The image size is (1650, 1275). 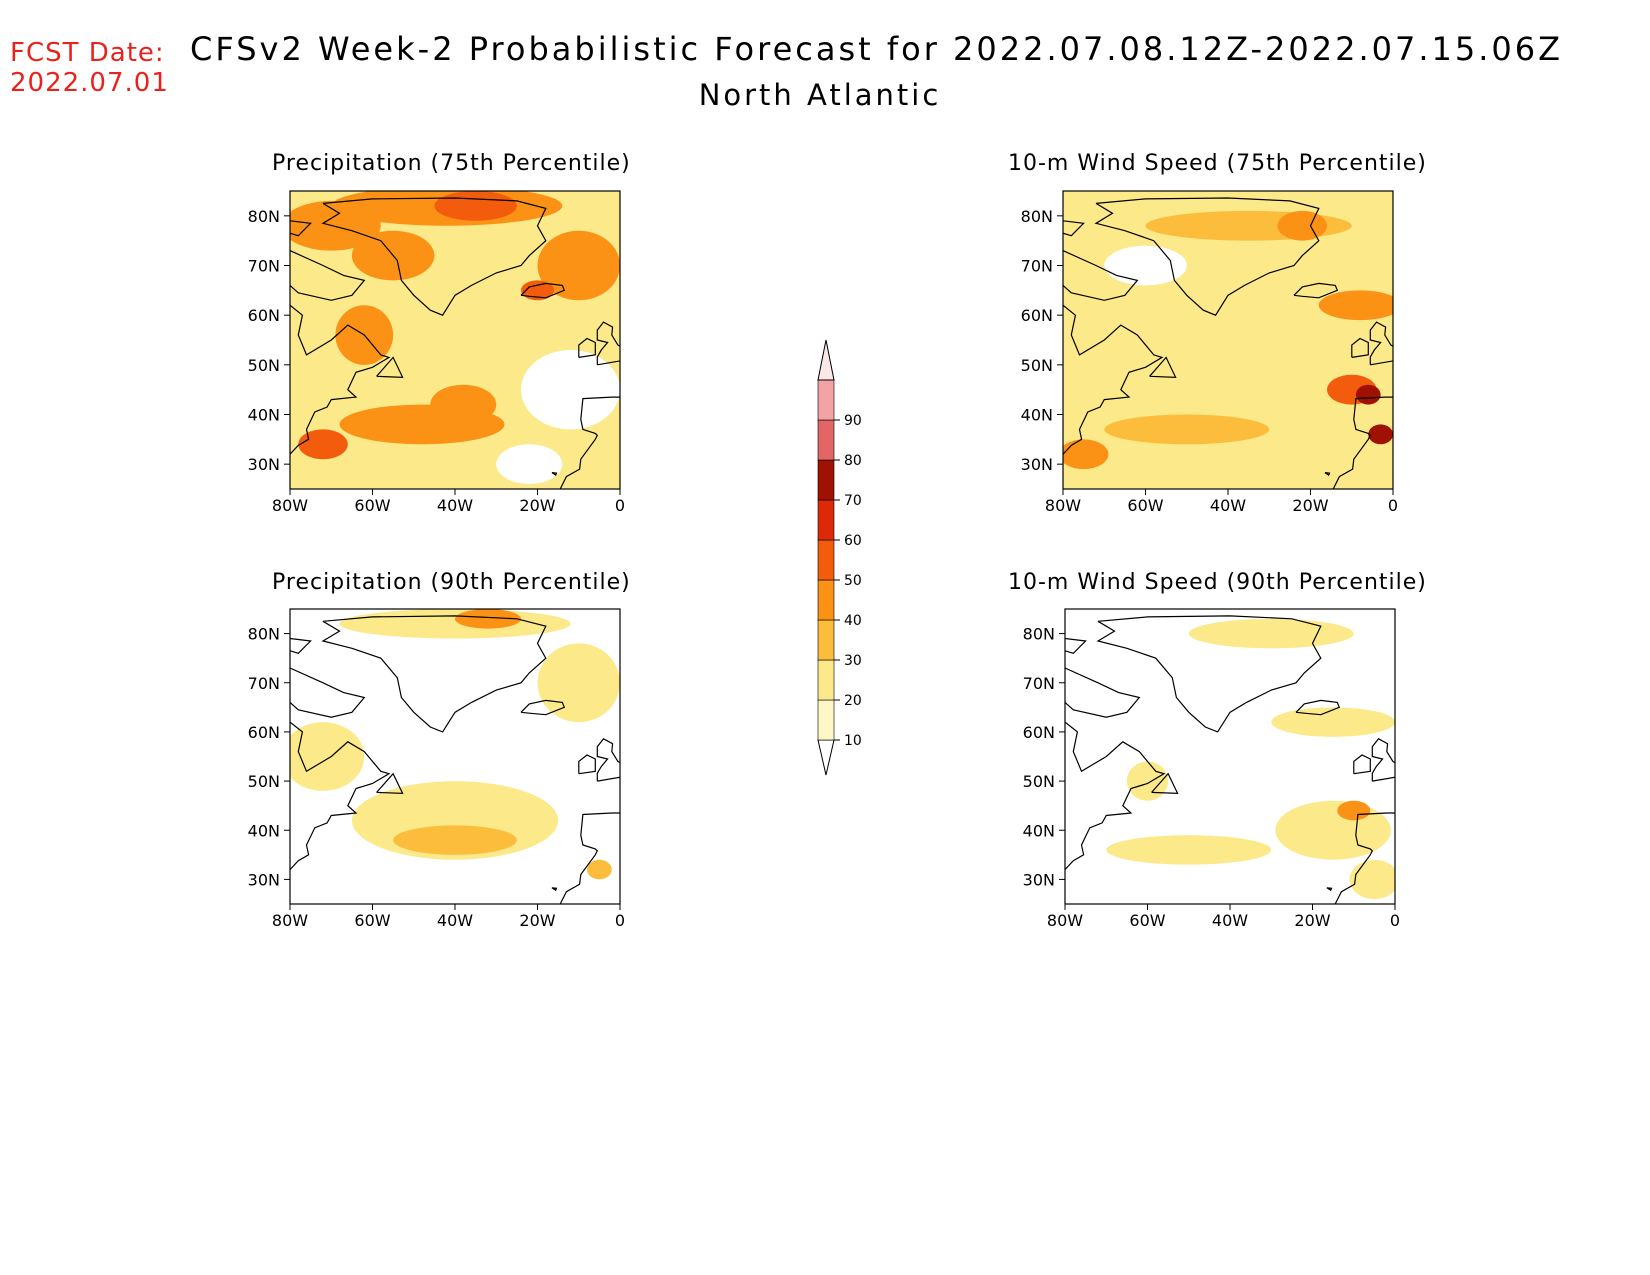 What do you see at coordinates (839, 557) in the screenshot?
I see `colorbar: 10 20 30 40 50 60 70 80 90` at bounding box center [839, 557].